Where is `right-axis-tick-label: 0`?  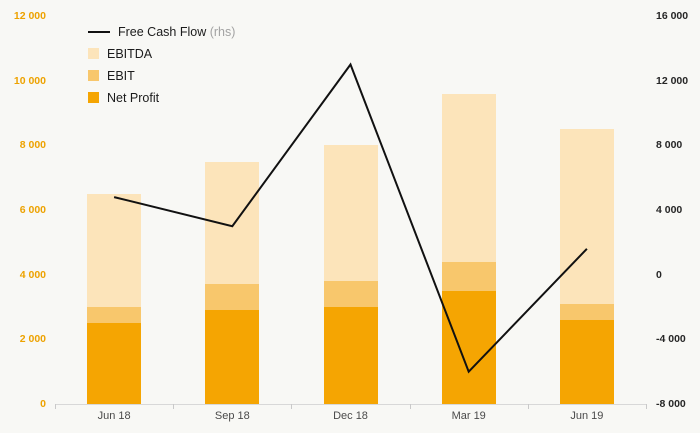 right-axis-tick-label: 0 is located at coordinates (659, 274).